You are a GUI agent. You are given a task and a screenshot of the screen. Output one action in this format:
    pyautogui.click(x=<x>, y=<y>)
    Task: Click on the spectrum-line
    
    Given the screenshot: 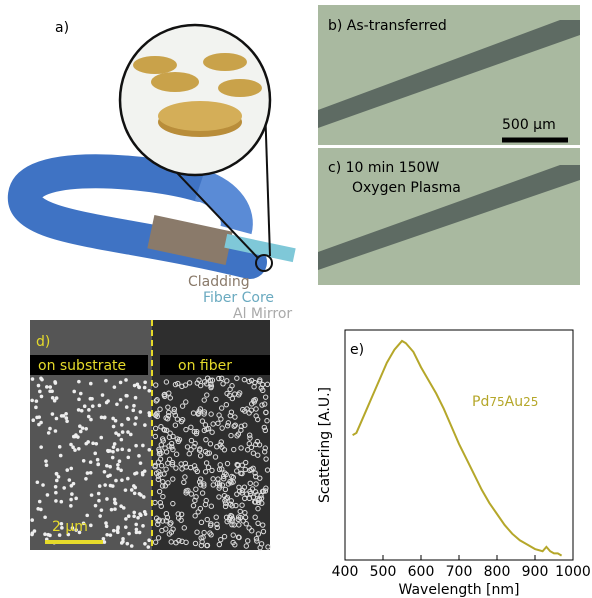 What is the action you would take?
    pyautogui.click(x=457, y=448)
    